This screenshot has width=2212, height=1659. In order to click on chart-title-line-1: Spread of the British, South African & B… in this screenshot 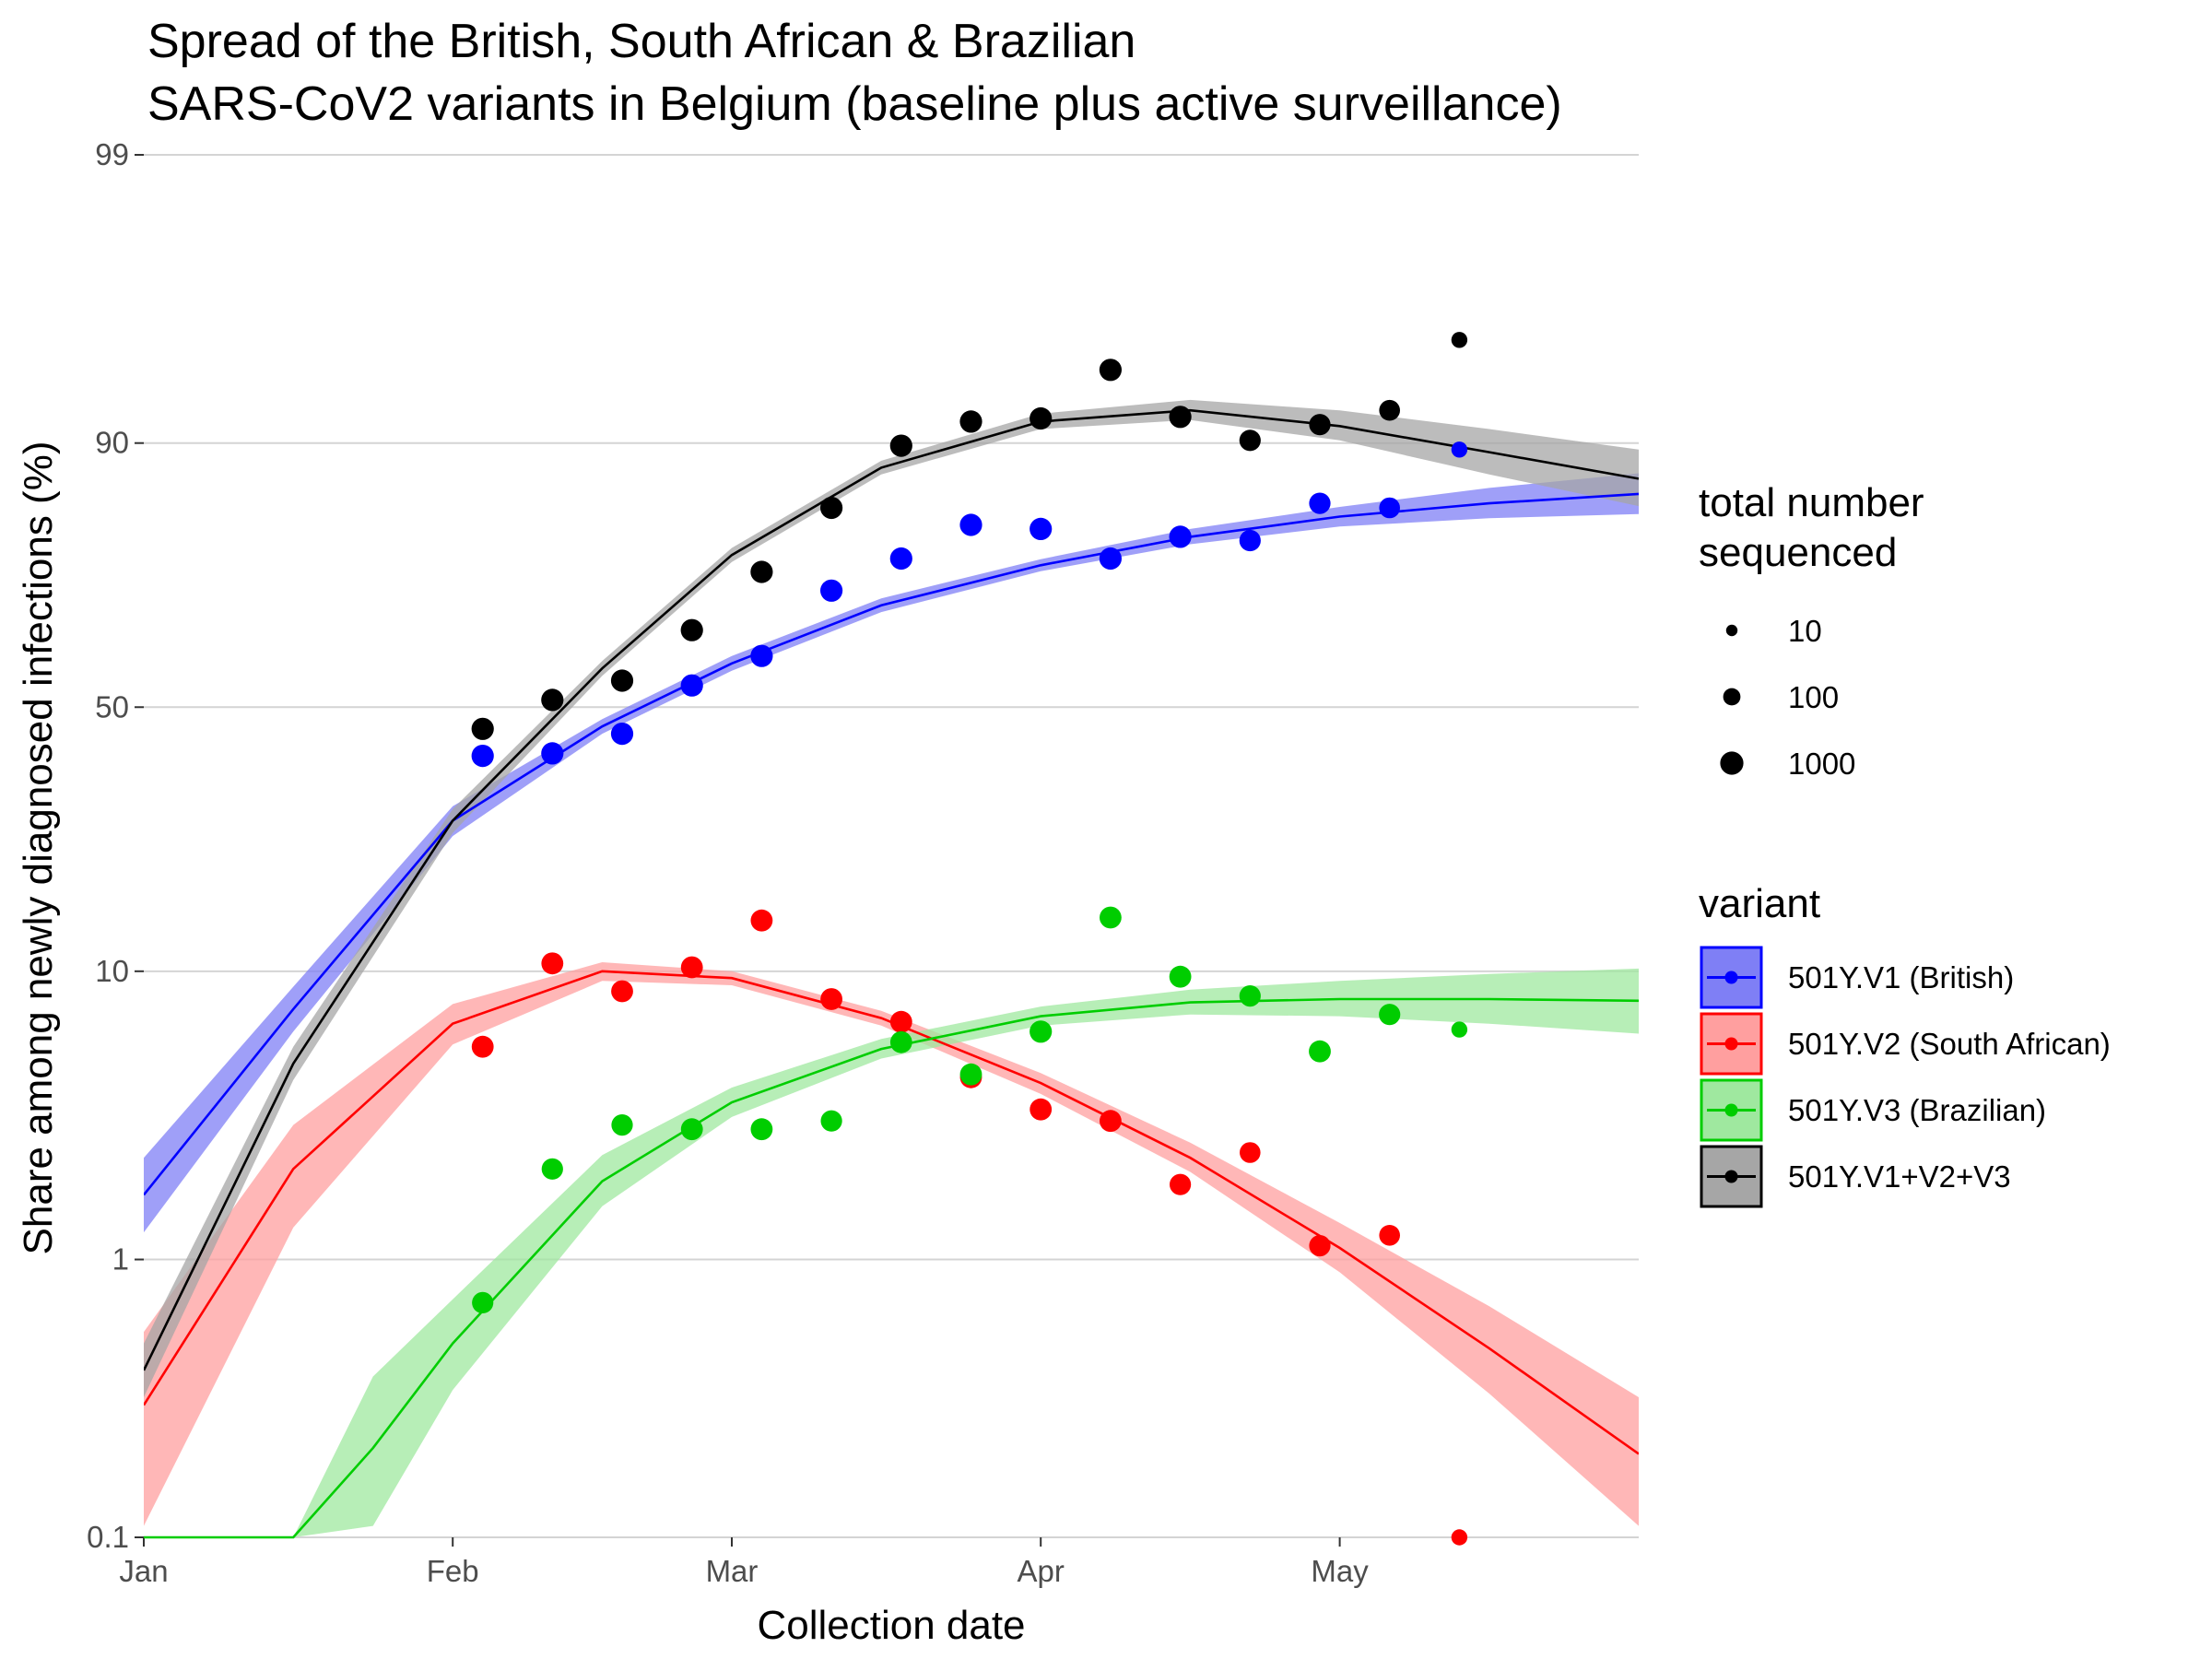, I will do `click(641, 41)`.